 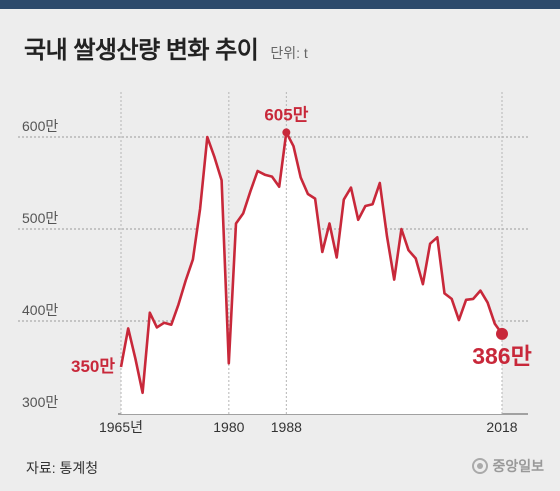 What do you see at coordinates (308, 427) in the screenshot?
I see `x-tick-labels: 1965년 1980 1988 2018` at bounding box center [308, 427].